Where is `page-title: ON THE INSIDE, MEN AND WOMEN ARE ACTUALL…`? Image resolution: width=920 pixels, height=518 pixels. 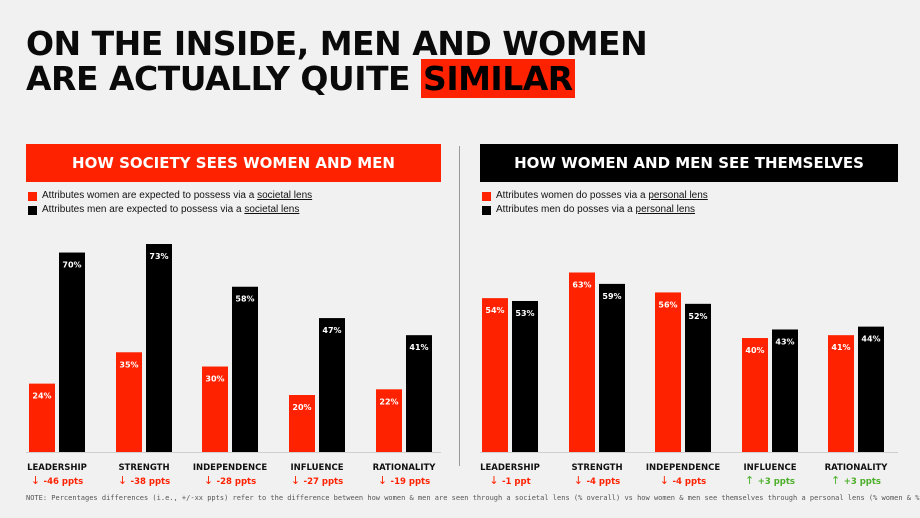
page-title: ON THE INSIDE, MEN AND WOMEN ARE ACTUALL… is located at coordinates (337, 61).